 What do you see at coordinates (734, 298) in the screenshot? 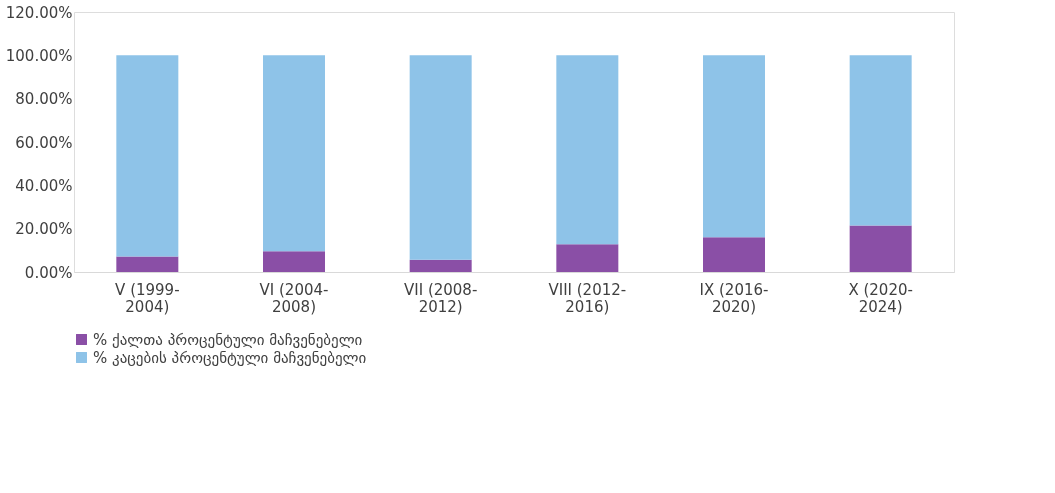
I see `x-tick-label: IX (2016-2020)` at bounding box center [734, 298].